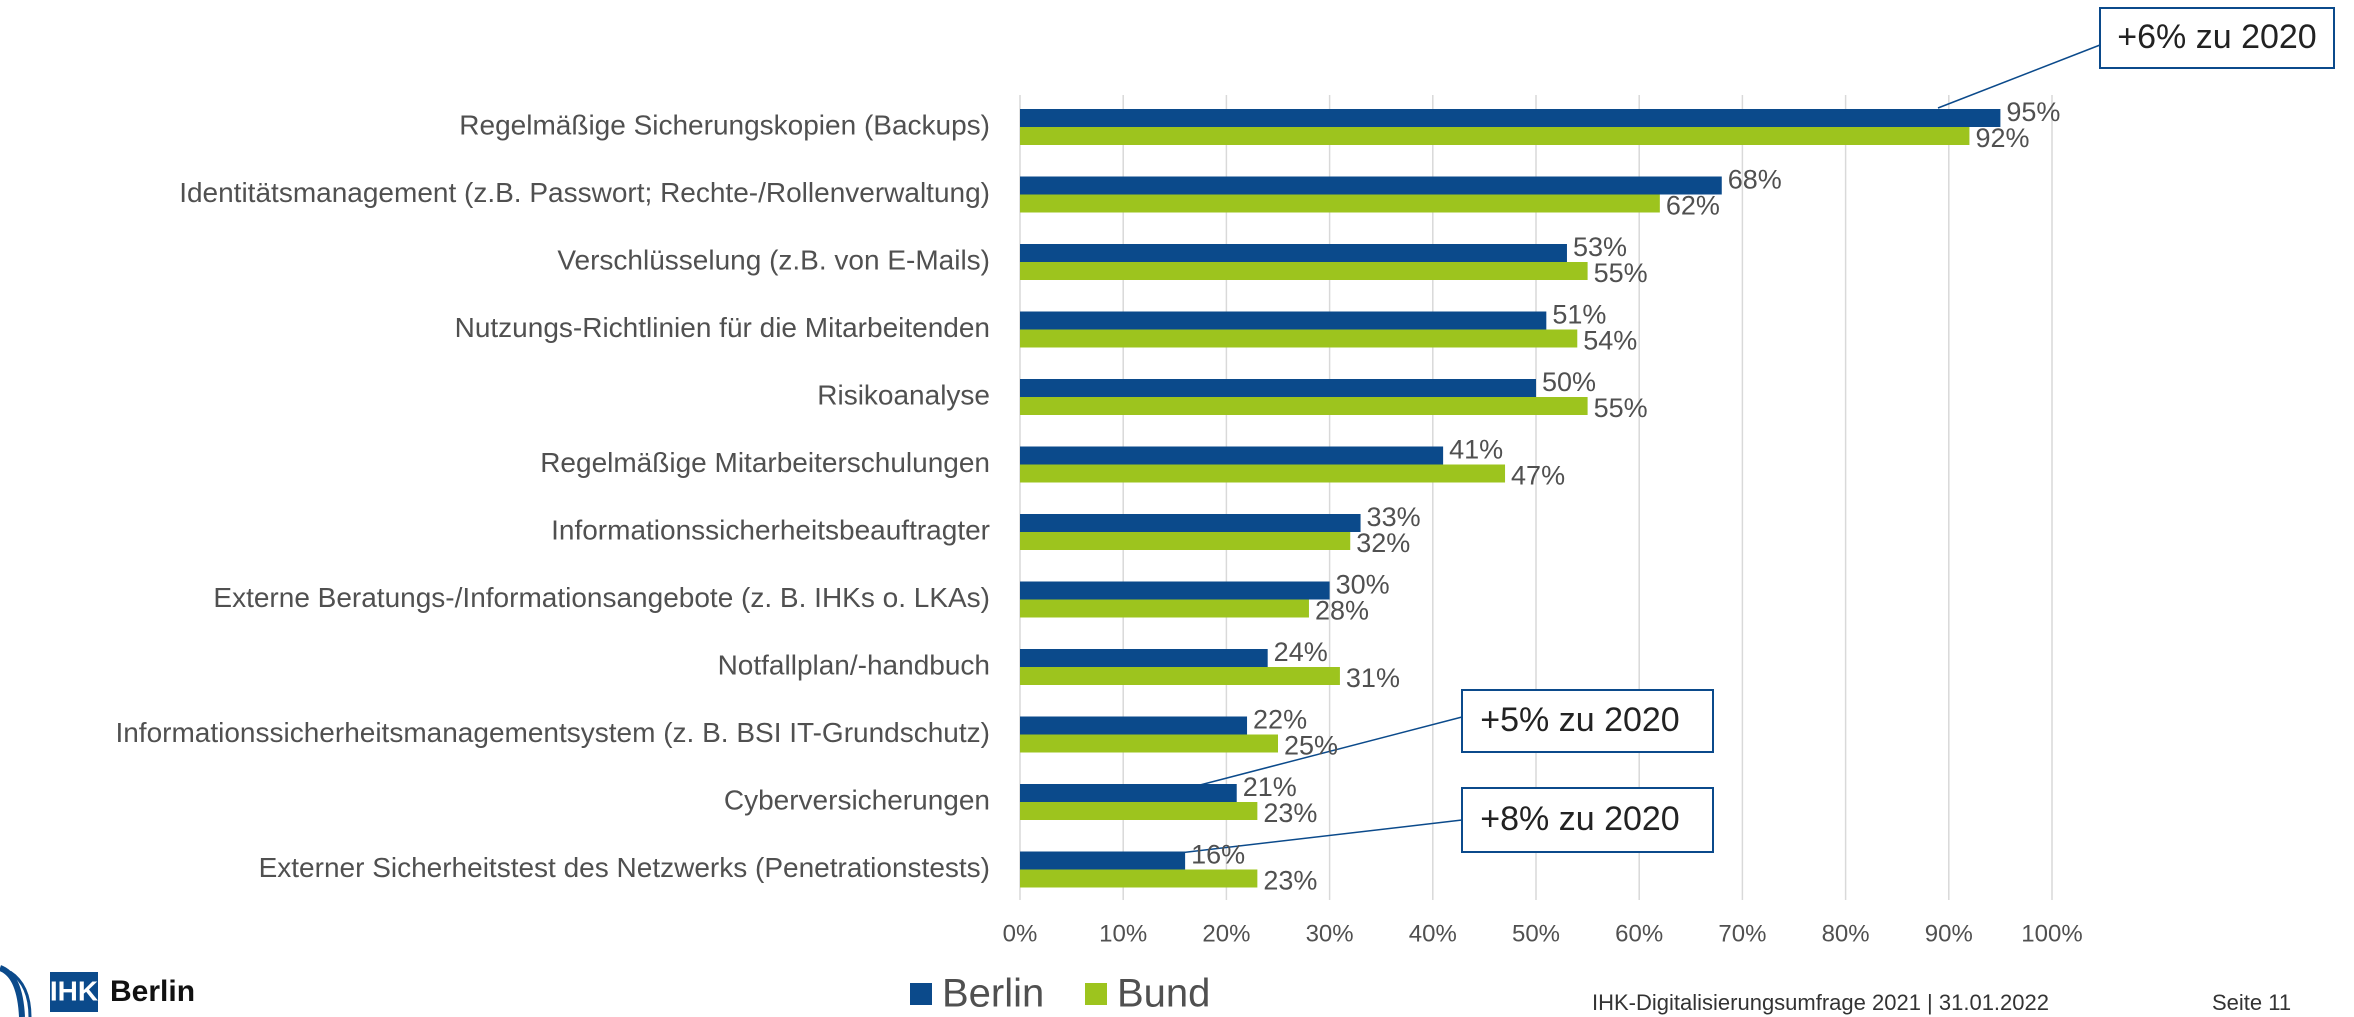 This screenshot has width=2354, height=1017. Describe the element at coordinates (854, 664) in the screenshot. I see `y-tick-label: Notfallplan/-handbuch` at that location.